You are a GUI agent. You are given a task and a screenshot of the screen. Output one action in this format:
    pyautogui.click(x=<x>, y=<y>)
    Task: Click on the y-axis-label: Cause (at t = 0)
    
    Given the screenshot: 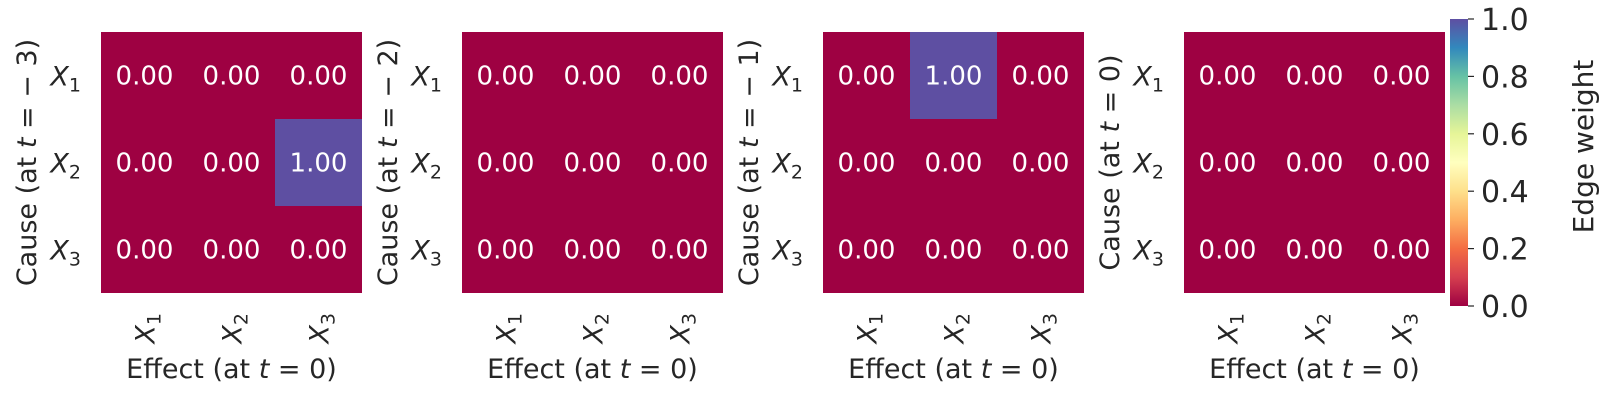 What is the action you would take?
    pyautogui.click(x=1110, y=162)
    